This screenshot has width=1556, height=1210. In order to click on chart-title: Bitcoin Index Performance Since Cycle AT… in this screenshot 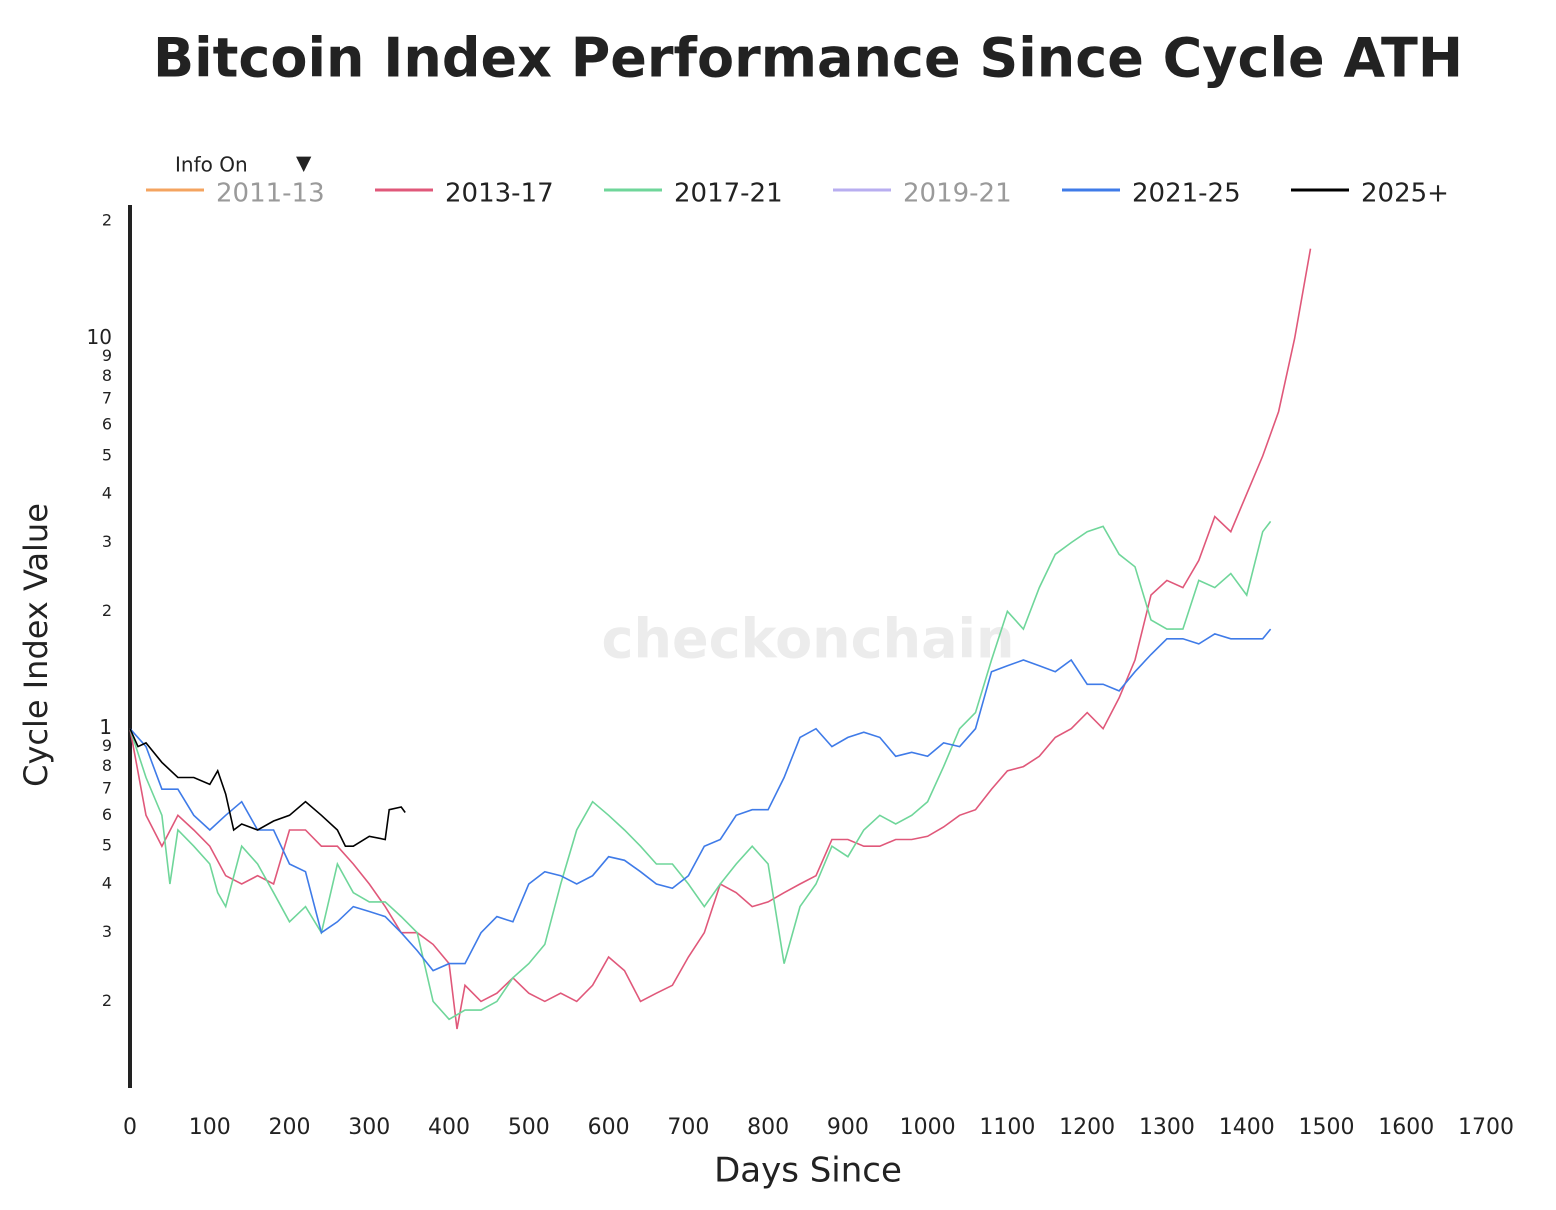, I will do `click(808, 58)`.